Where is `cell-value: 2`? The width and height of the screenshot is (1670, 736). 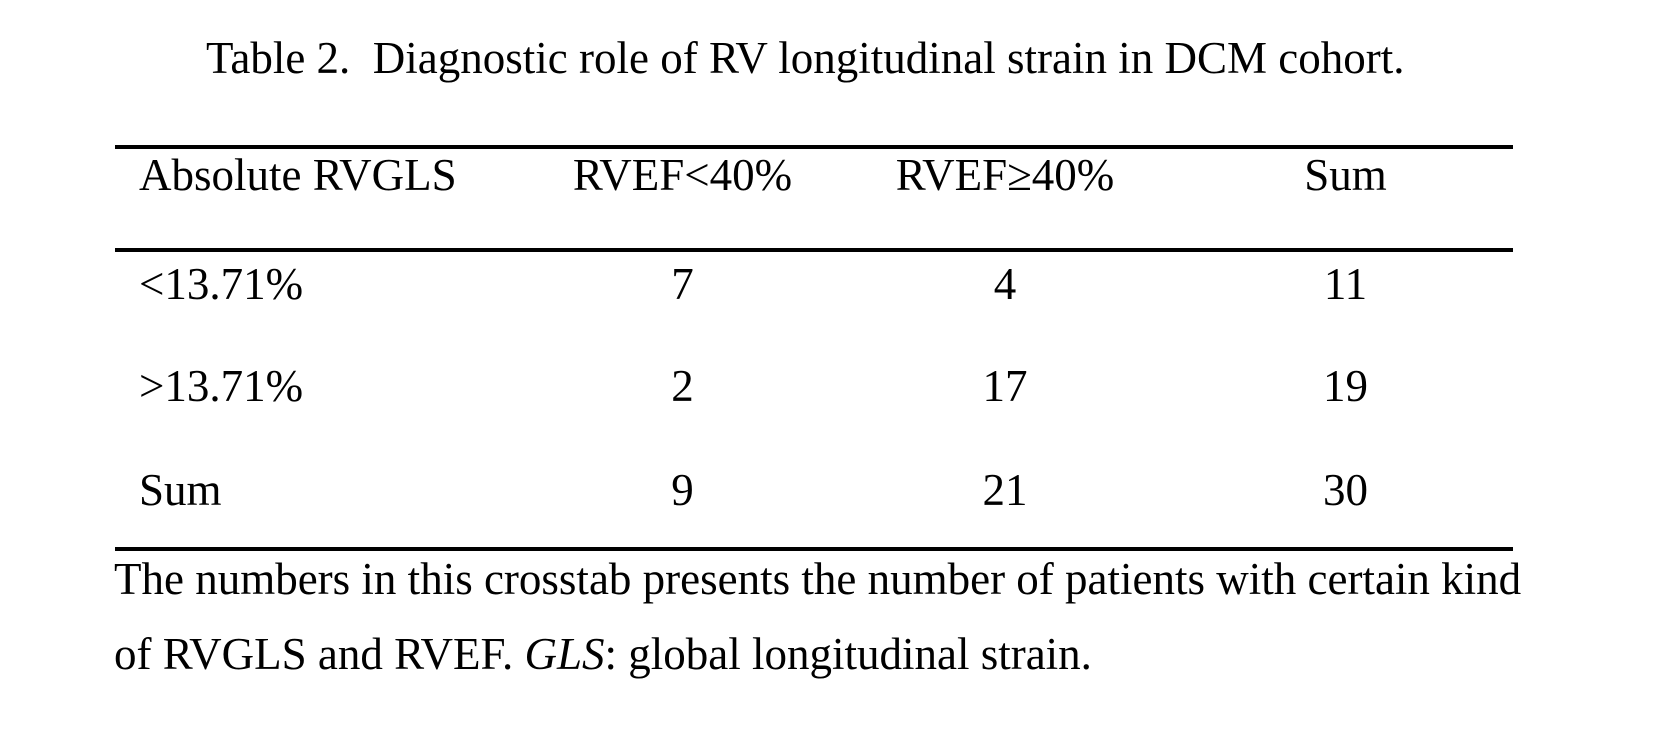 cell-value: 2 is located at coordinates (682, 386).